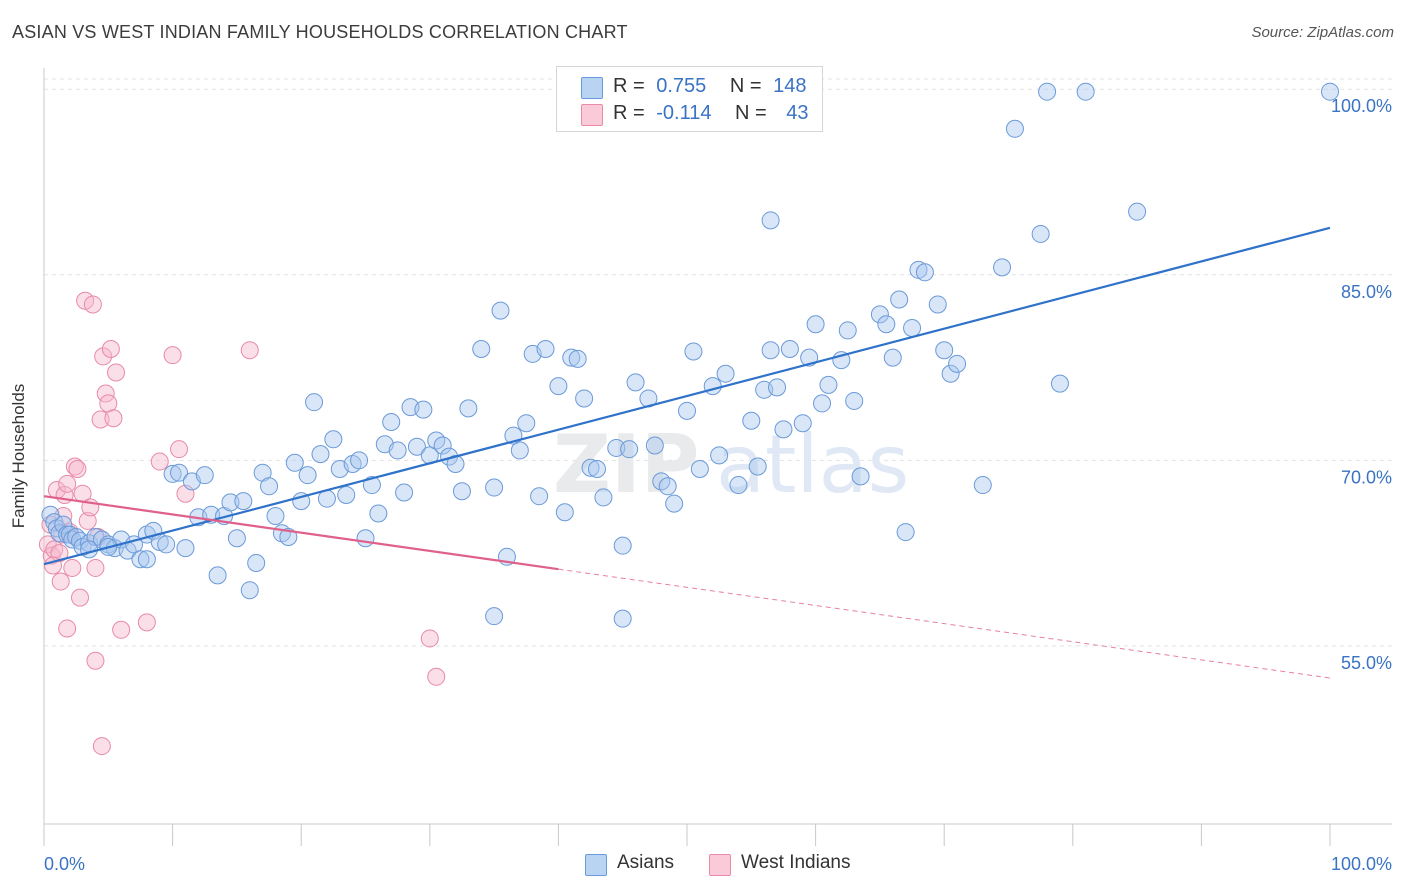 The height and width of the screenshot is (892, 1406). What do you see at coordinates (812, 464) in the screenshot?
I see `watermark-atlas: atlas` at bounding box center [812, 464].